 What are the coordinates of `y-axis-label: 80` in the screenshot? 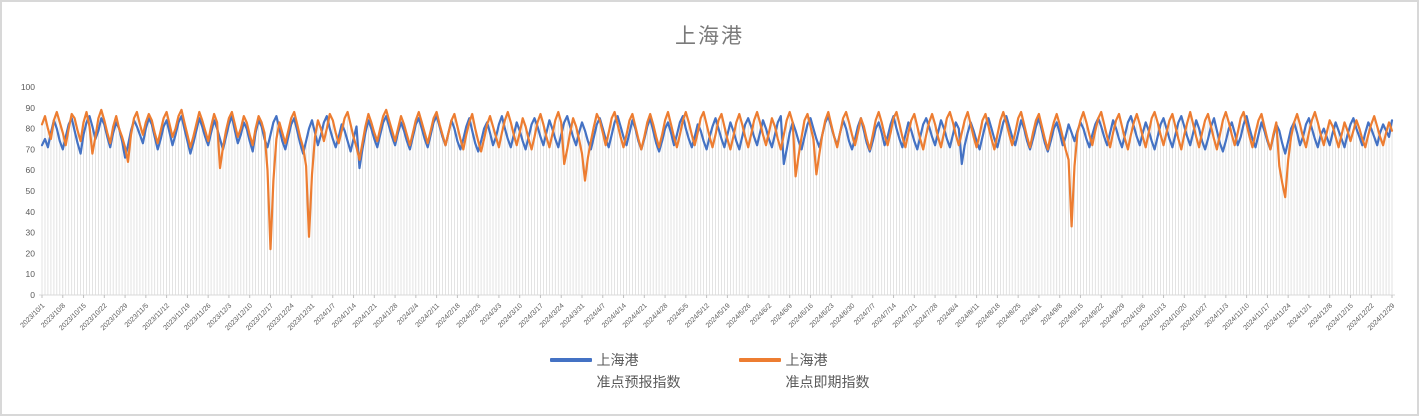 It's located at (31, 129).